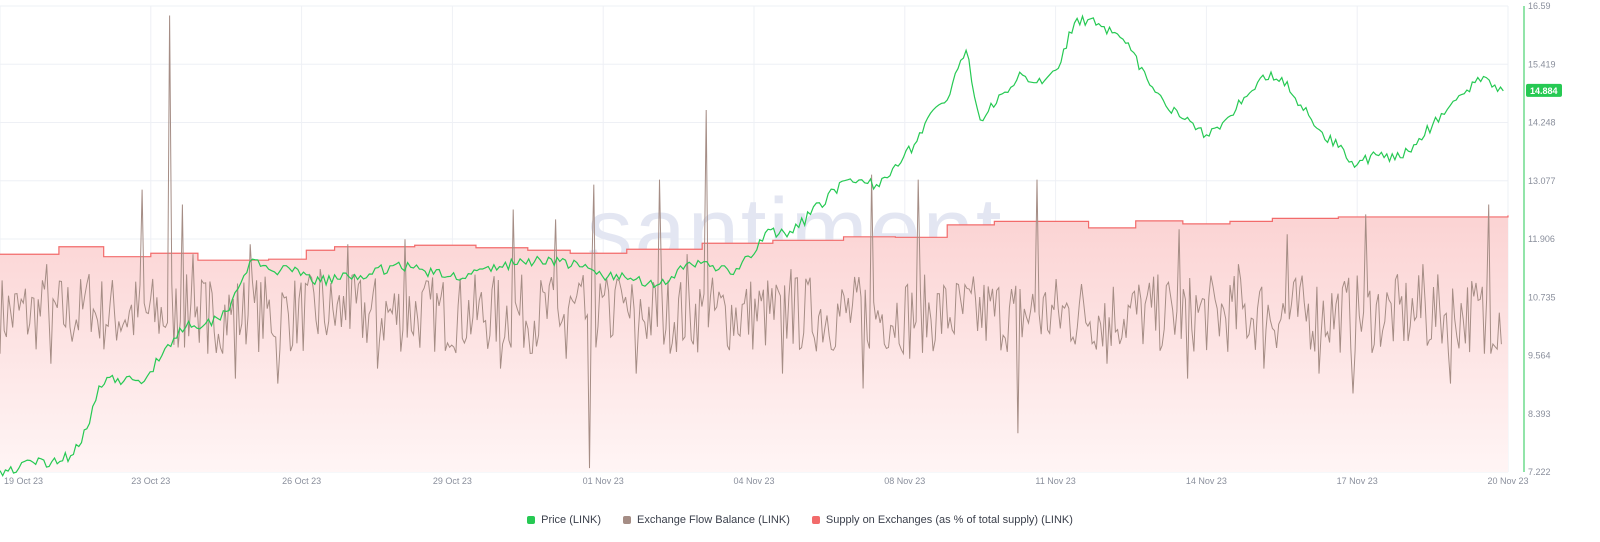  I want to click on y-tick-label: 9.564, so click(1539, 356).